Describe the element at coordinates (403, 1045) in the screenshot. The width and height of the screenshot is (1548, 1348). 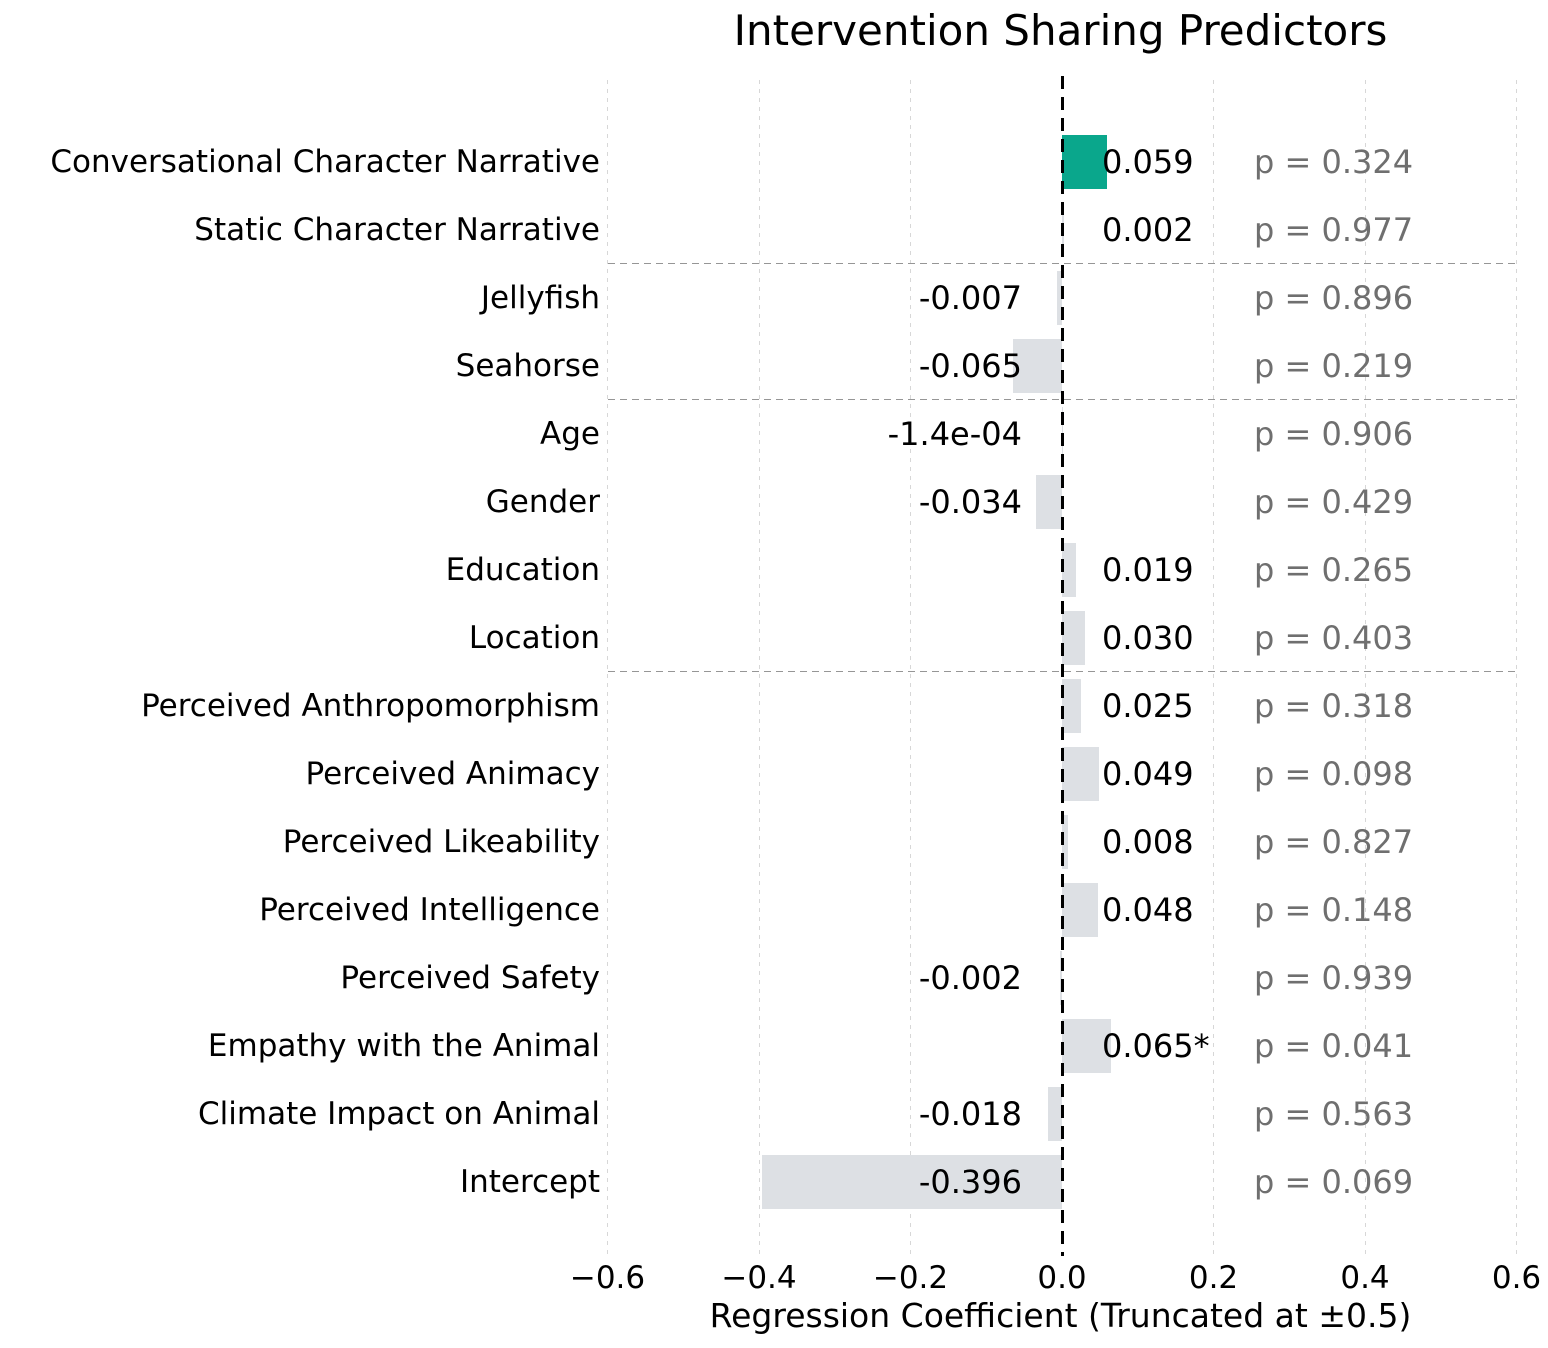
I see `y-label: Empathy with the Animal` at that location.